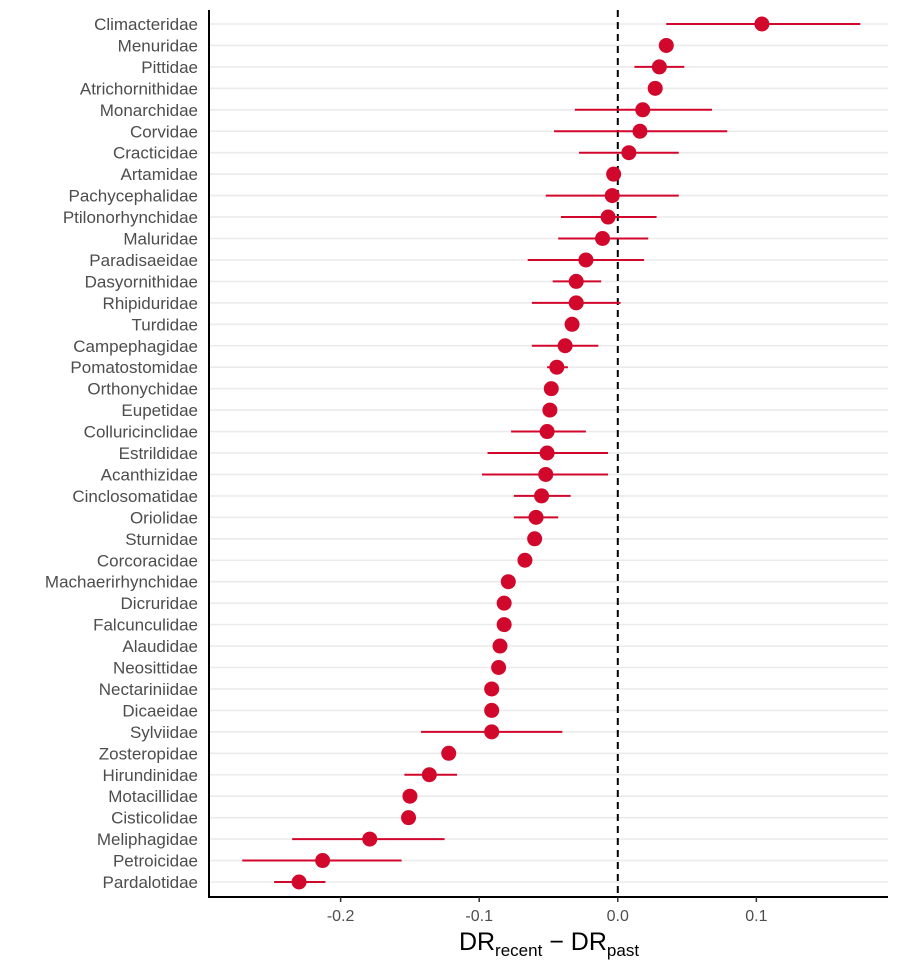 The width and height of the screenshot is (900, 975). What do you see at coordinates (536, 517) in the screenshot?
I see `point-oriolidae` at bounding box center [536, 517].